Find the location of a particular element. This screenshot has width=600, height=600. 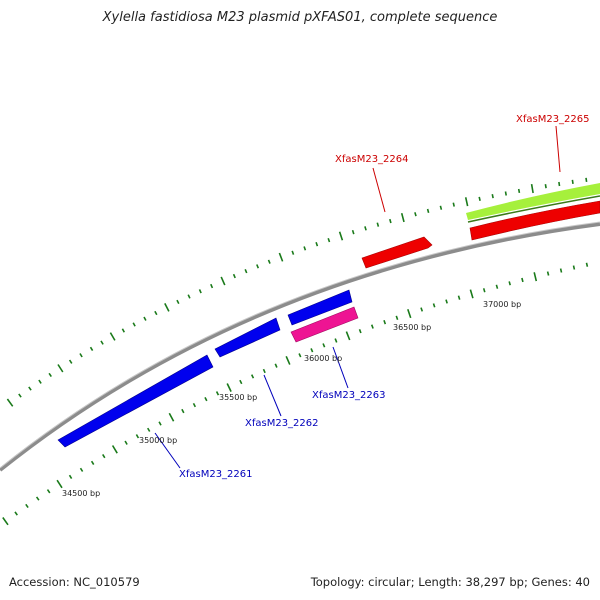

scale-label-36000: 36000 bp is located at coordinates (323, 358).